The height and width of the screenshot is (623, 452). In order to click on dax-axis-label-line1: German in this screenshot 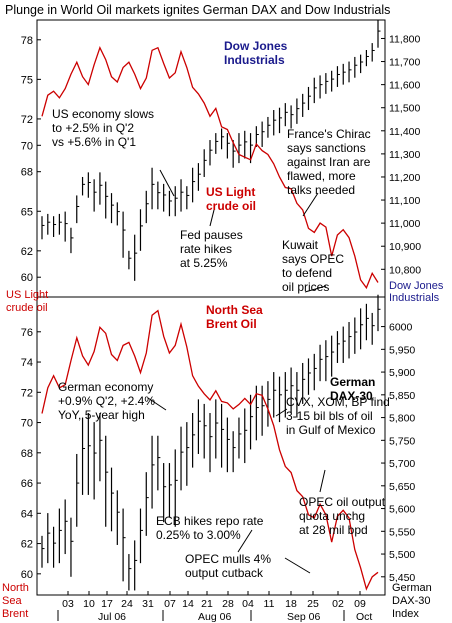, I will do `click(412, 588)`.